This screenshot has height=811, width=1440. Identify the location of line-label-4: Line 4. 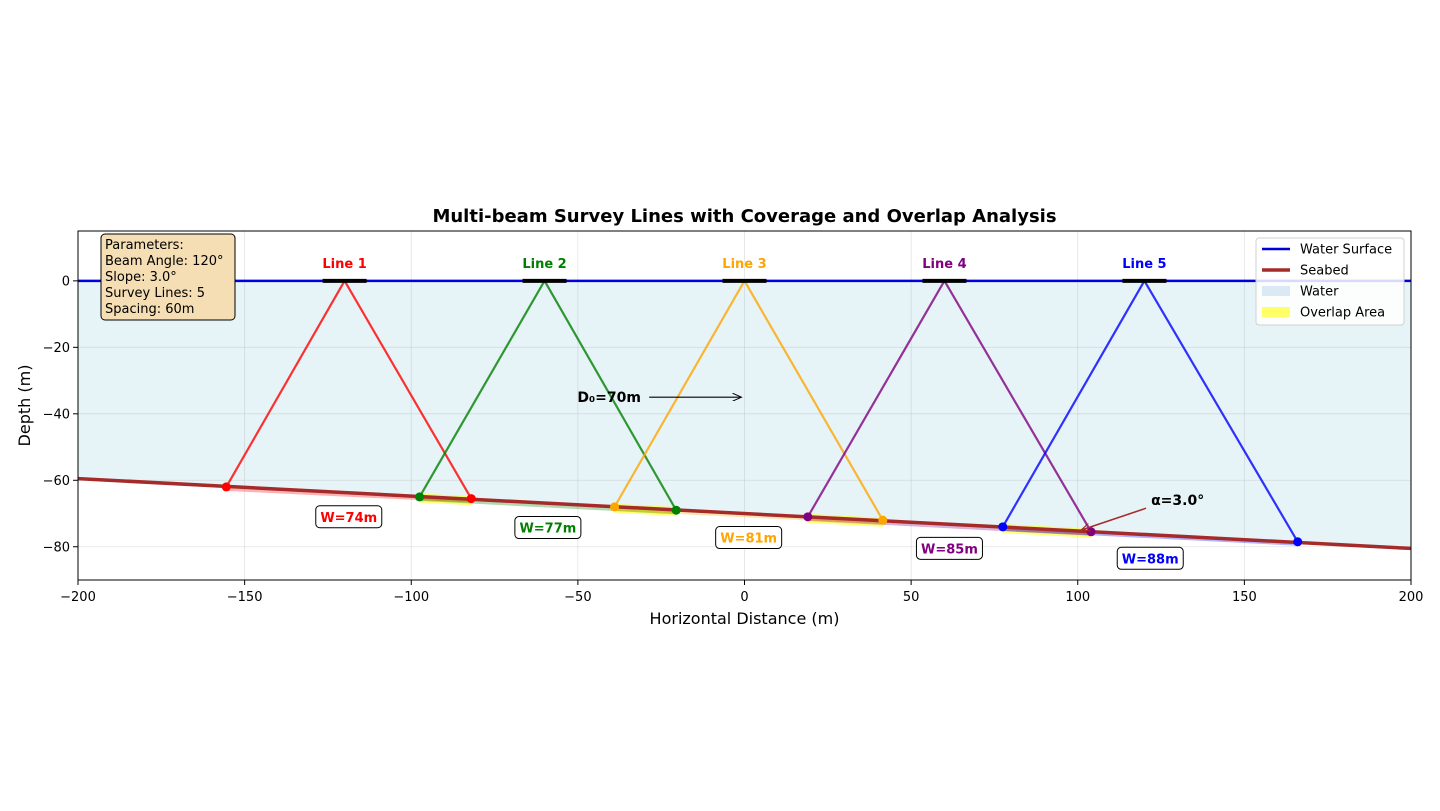
(944, 264).